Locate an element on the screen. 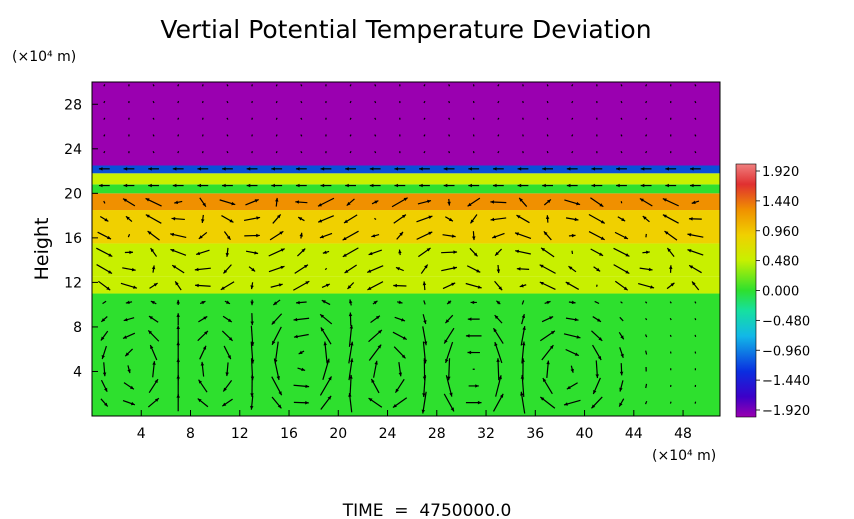  x-tick-label: 40 is located at coordinates (585, 434).